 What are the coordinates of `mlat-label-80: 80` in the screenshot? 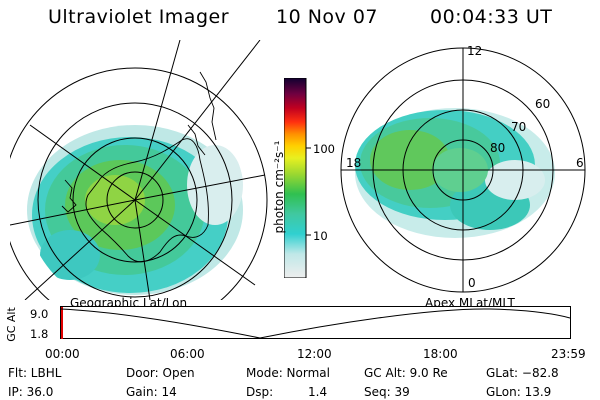 It's located at (498, 148).